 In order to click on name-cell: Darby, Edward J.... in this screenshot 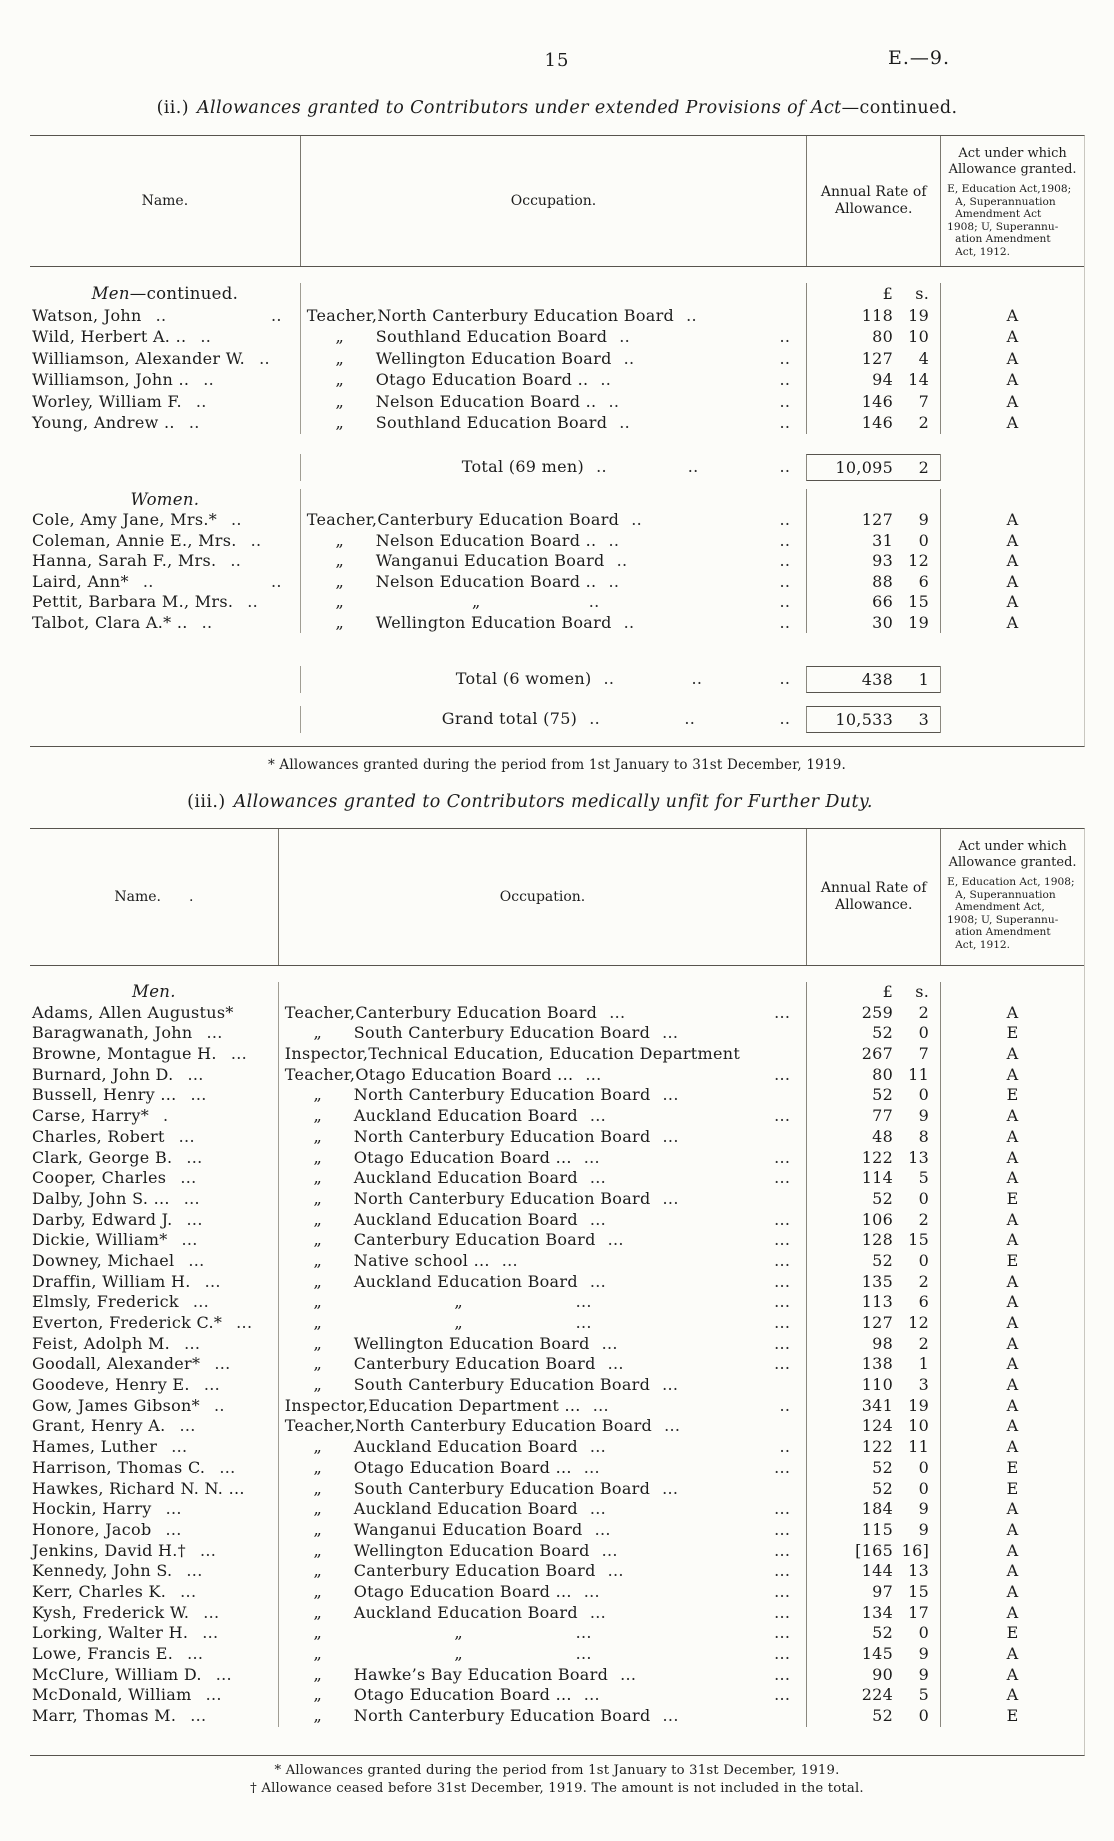, I will do `click(154, 1220)`.